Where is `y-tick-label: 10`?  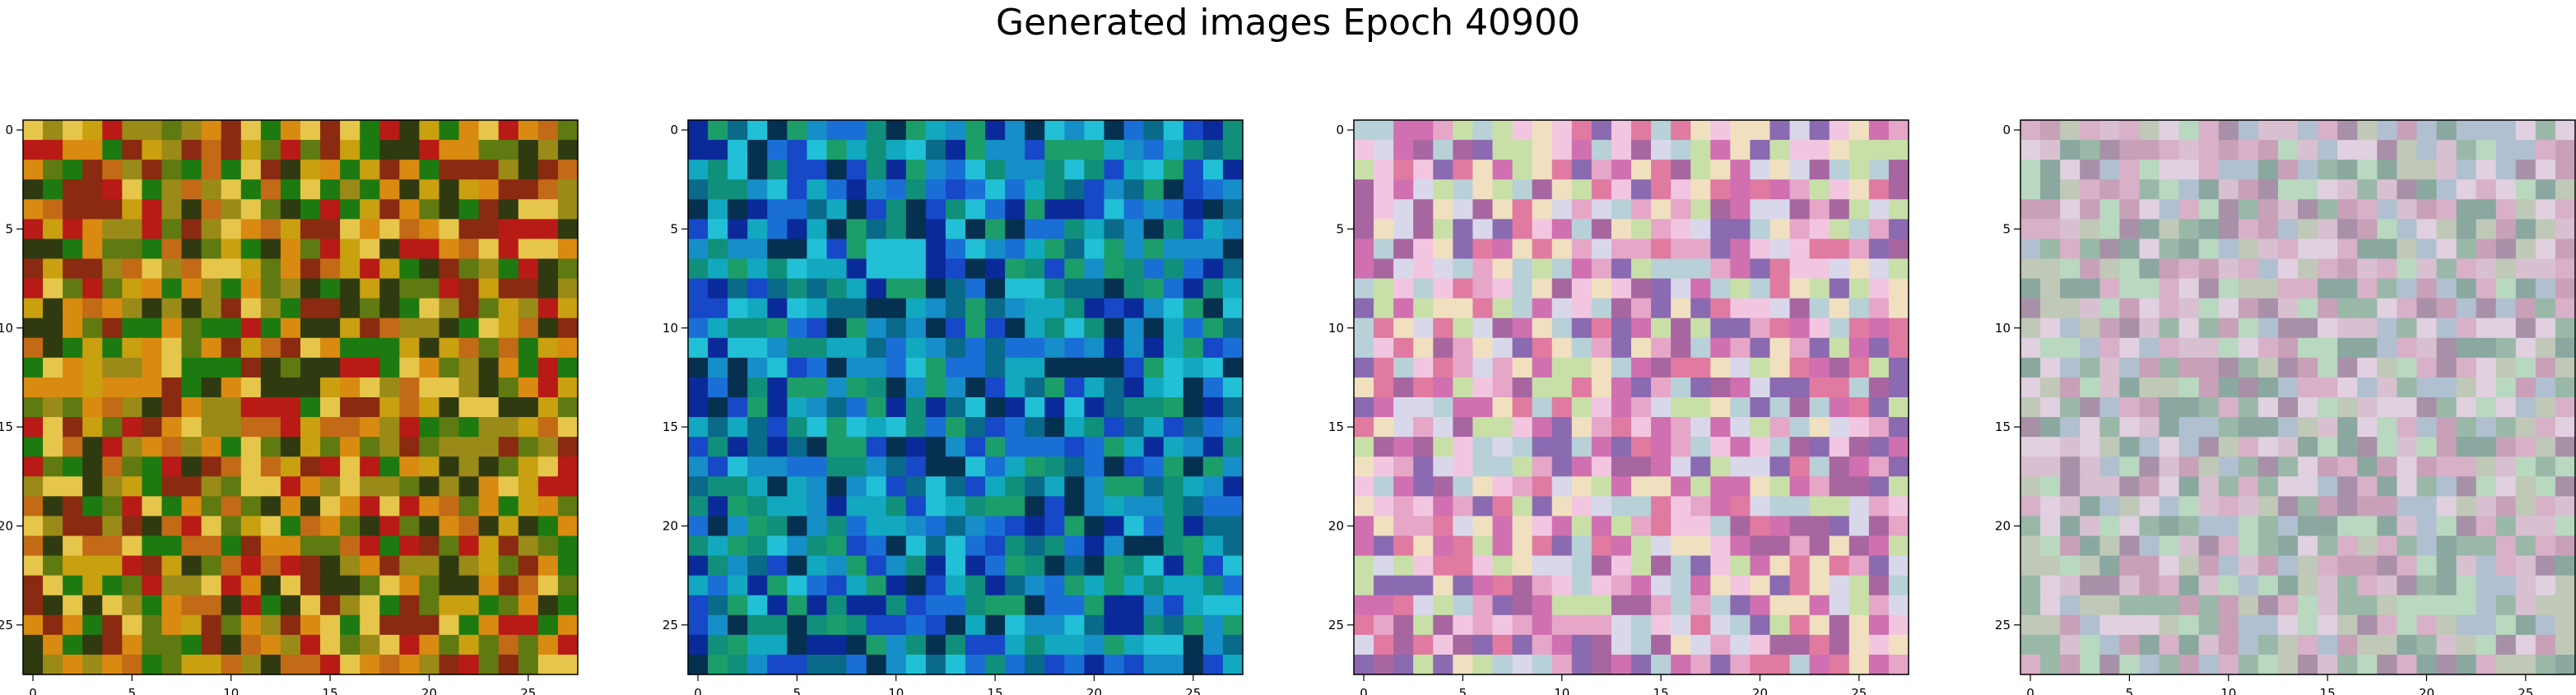 y-tick-label: 10 is located at coordinates (2003, 328).